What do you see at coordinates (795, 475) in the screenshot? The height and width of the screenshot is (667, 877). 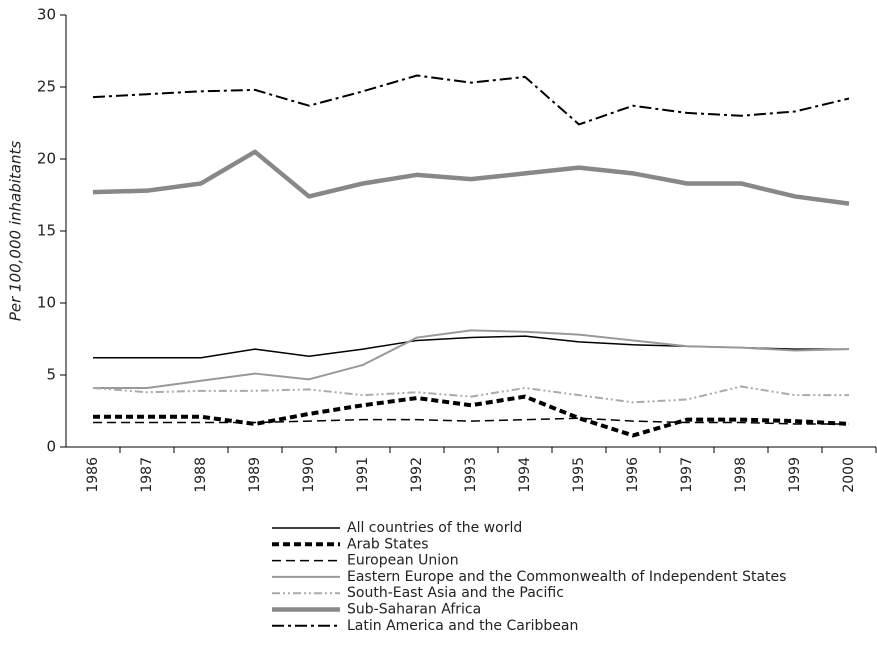 I see `x-tick-label: 1999` at bounding box center [795, 475].